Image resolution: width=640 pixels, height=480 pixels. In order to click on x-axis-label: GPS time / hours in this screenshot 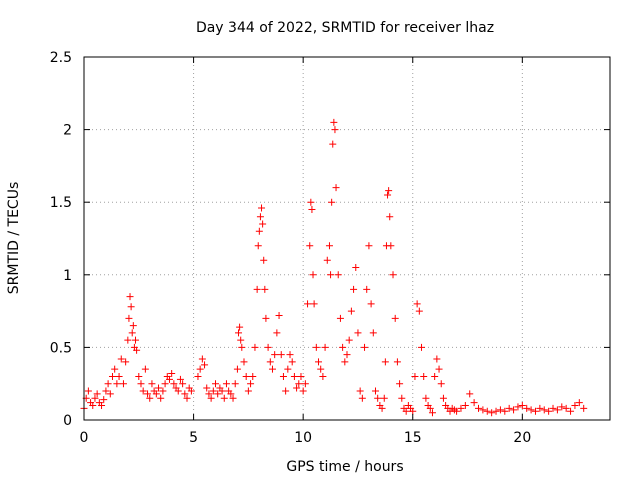, I will do `click(344, 467)`.